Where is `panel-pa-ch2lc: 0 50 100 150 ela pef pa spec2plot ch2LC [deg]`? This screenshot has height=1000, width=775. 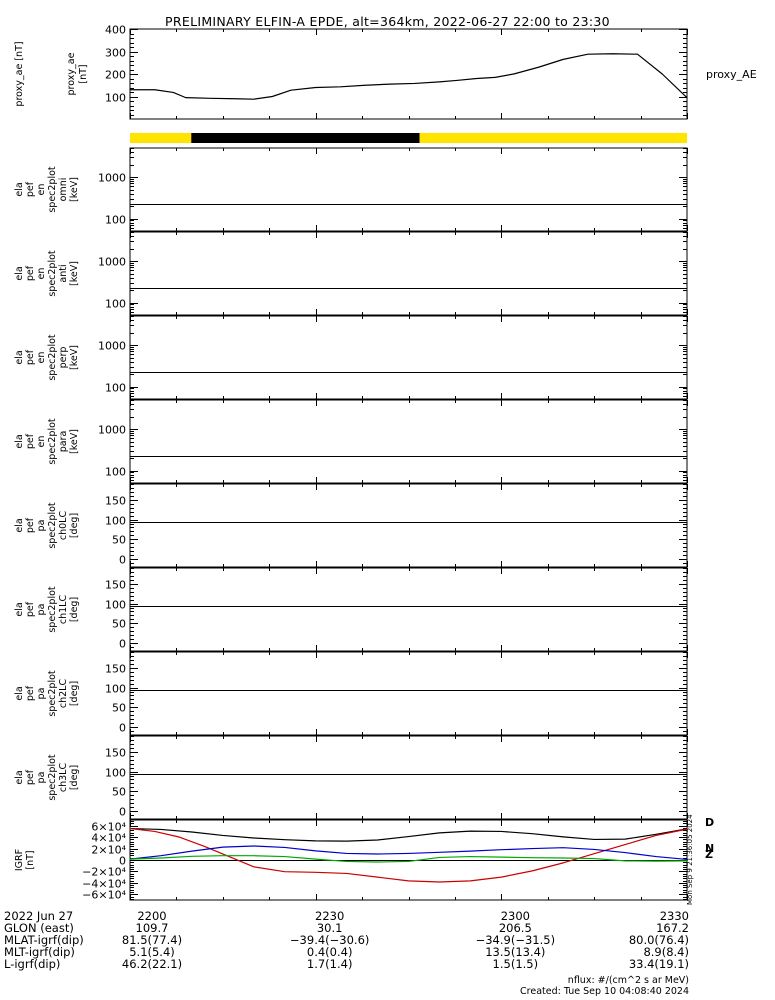
panel-pa-ch2lc: 0 50 100 150 ela pef pa spec2plot ch2LC [deg] is located at coordinates (351, 693).